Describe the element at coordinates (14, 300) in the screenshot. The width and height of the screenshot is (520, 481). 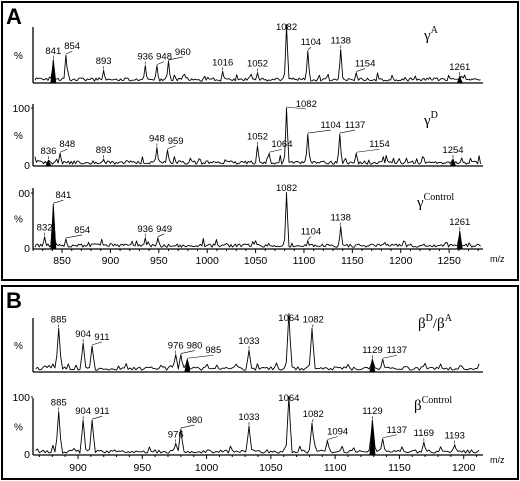
I see `panel-b-letter: B` at that location.